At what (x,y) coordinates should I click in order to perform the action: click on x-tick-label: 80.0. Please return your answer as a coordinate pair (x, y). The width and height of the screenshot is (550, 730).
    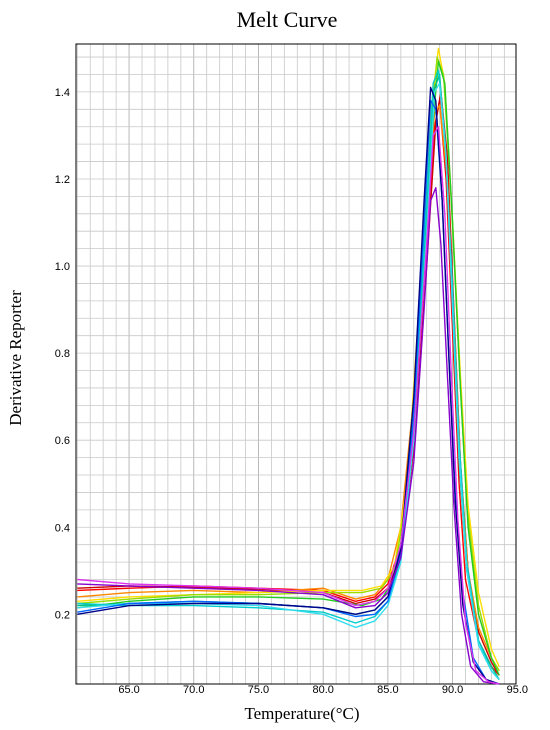
    Looking at the image, I should click on (322, 690).